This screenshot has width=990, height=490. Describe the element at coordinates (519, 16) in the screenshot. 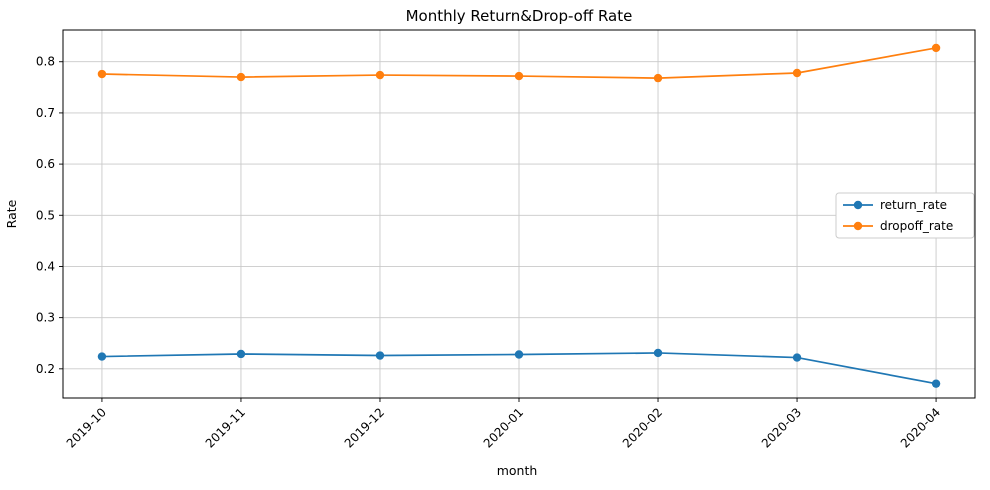

I see `chart-title: Monthly Return&Drop-off Rate` at that location.